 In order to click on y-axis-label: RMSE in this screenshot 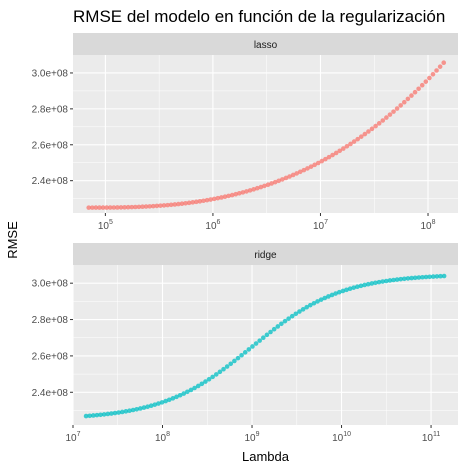, I will do `click(12, 240)`.